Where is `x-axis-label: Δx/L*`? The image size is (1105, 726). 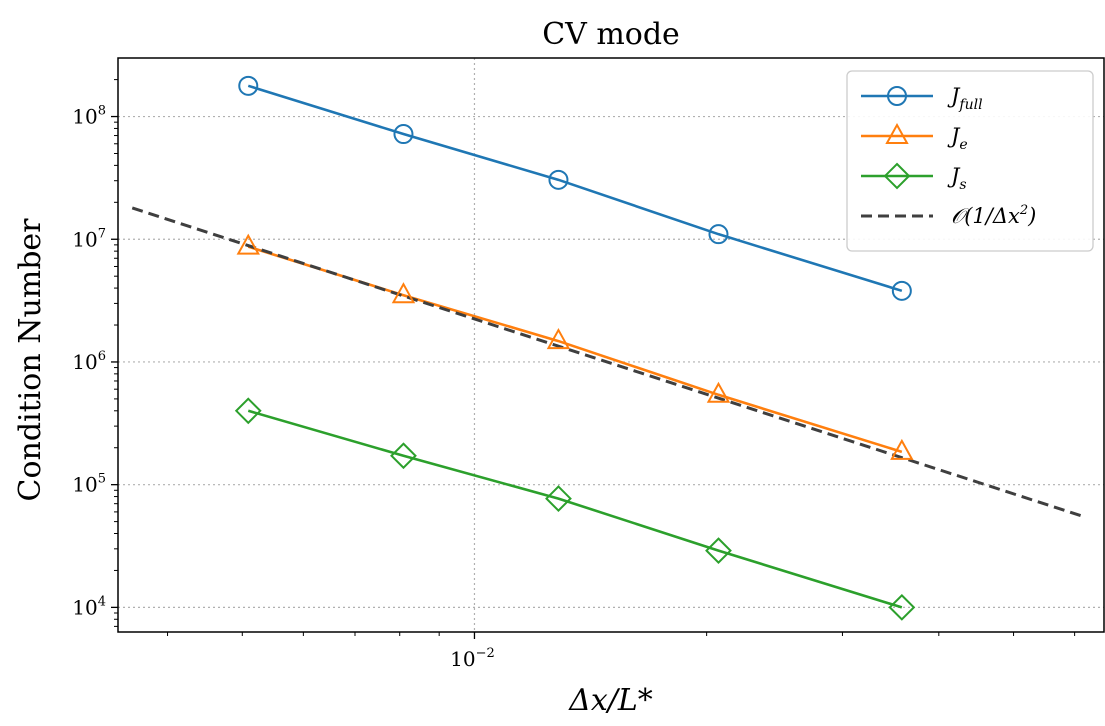 x-axis-label: Δx/L* is located at coordinates (610, 700).